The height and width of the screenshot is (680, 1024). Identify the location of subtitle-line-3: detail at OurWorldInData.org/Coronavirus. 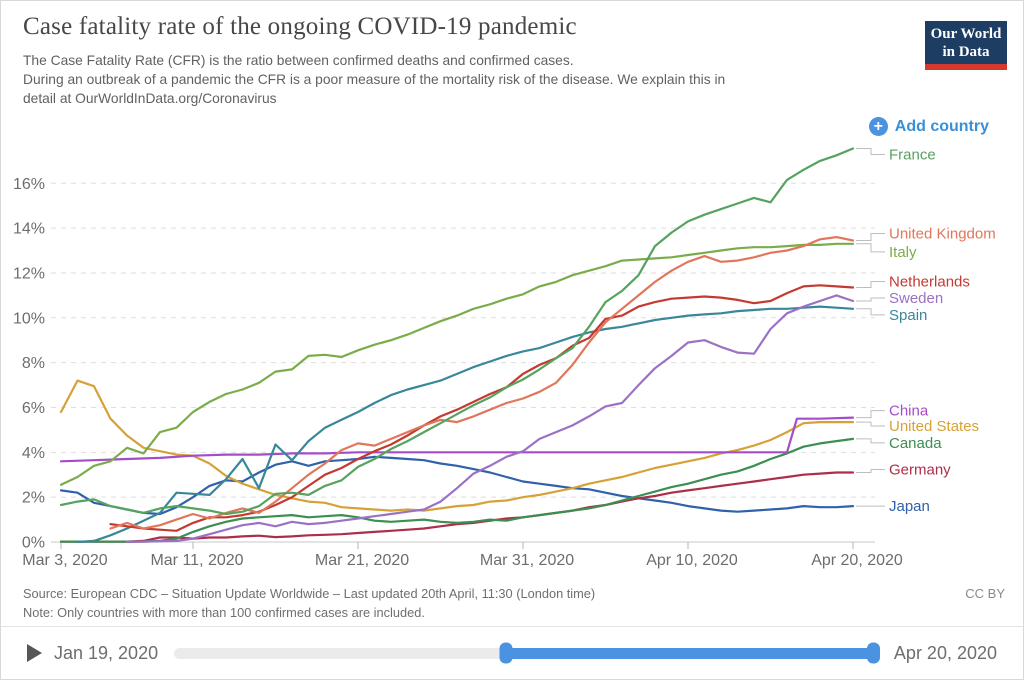
(150, 98).